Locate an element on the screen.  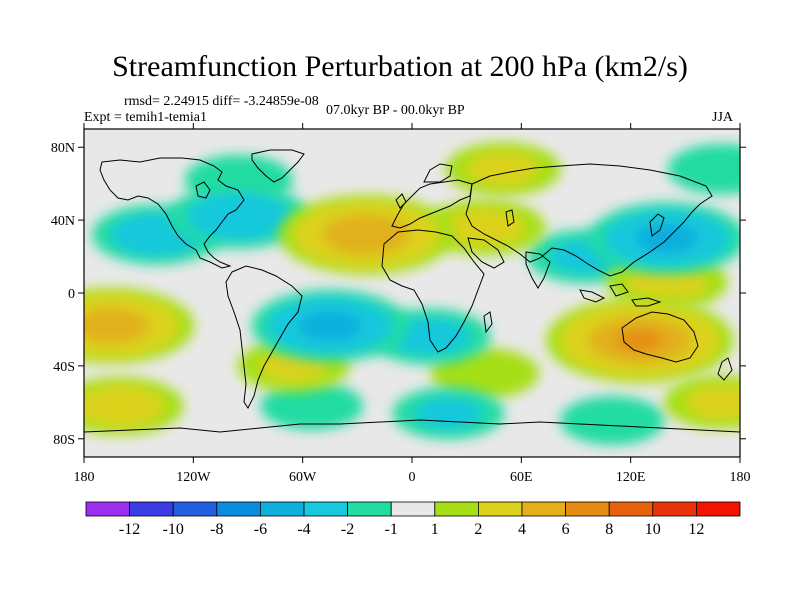
lat-label: 40N is located at coordinates (63, 221).